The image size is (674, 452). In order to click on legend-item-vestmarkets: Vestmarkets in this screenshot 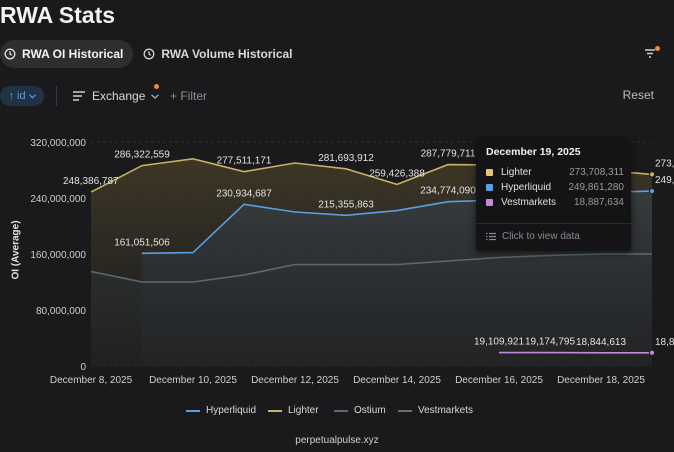, I will do `click(435, 410)`.